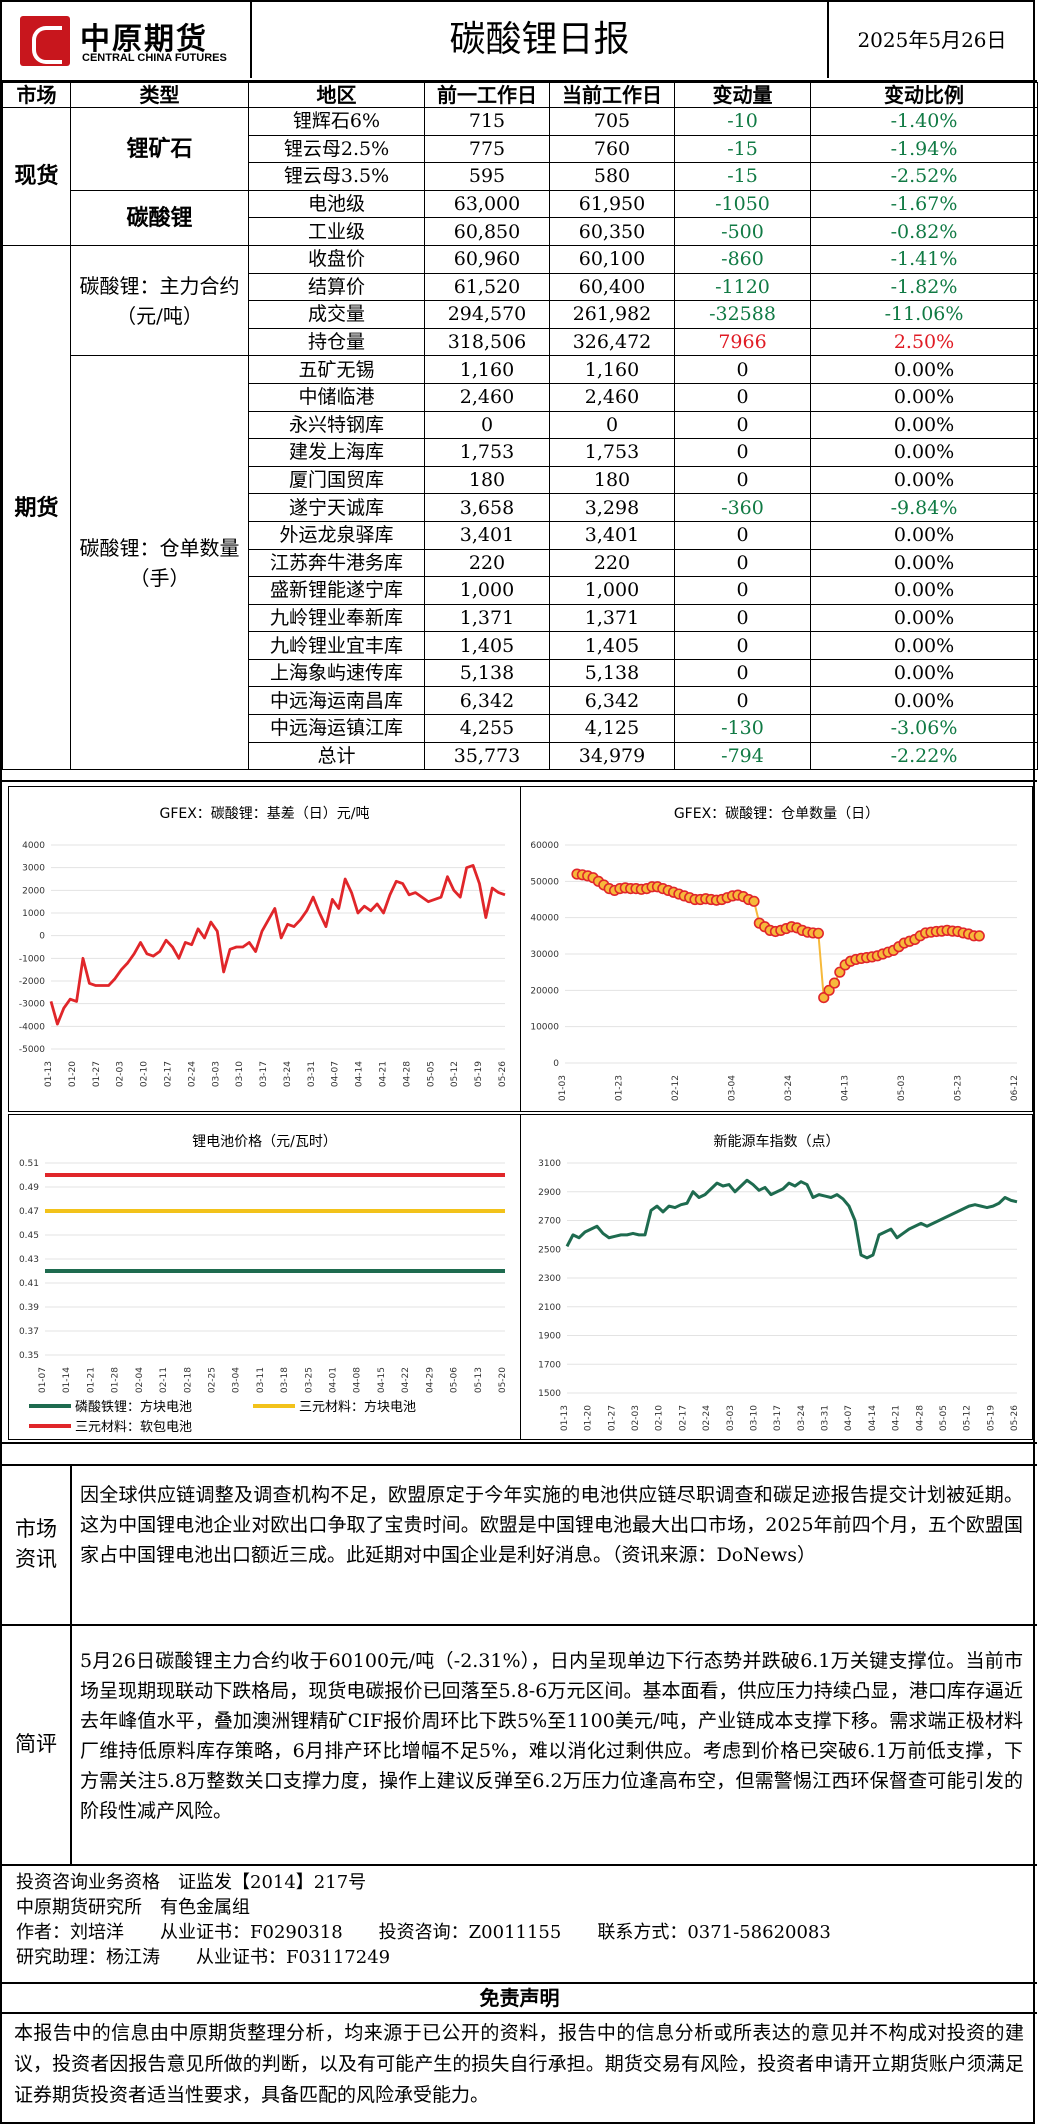 Image resolution: width=1039 pixels, height=2128 pixels. I want to click on chart-title: GFEX：碳酸锂：仓单数量（日）, so click(776, 814).